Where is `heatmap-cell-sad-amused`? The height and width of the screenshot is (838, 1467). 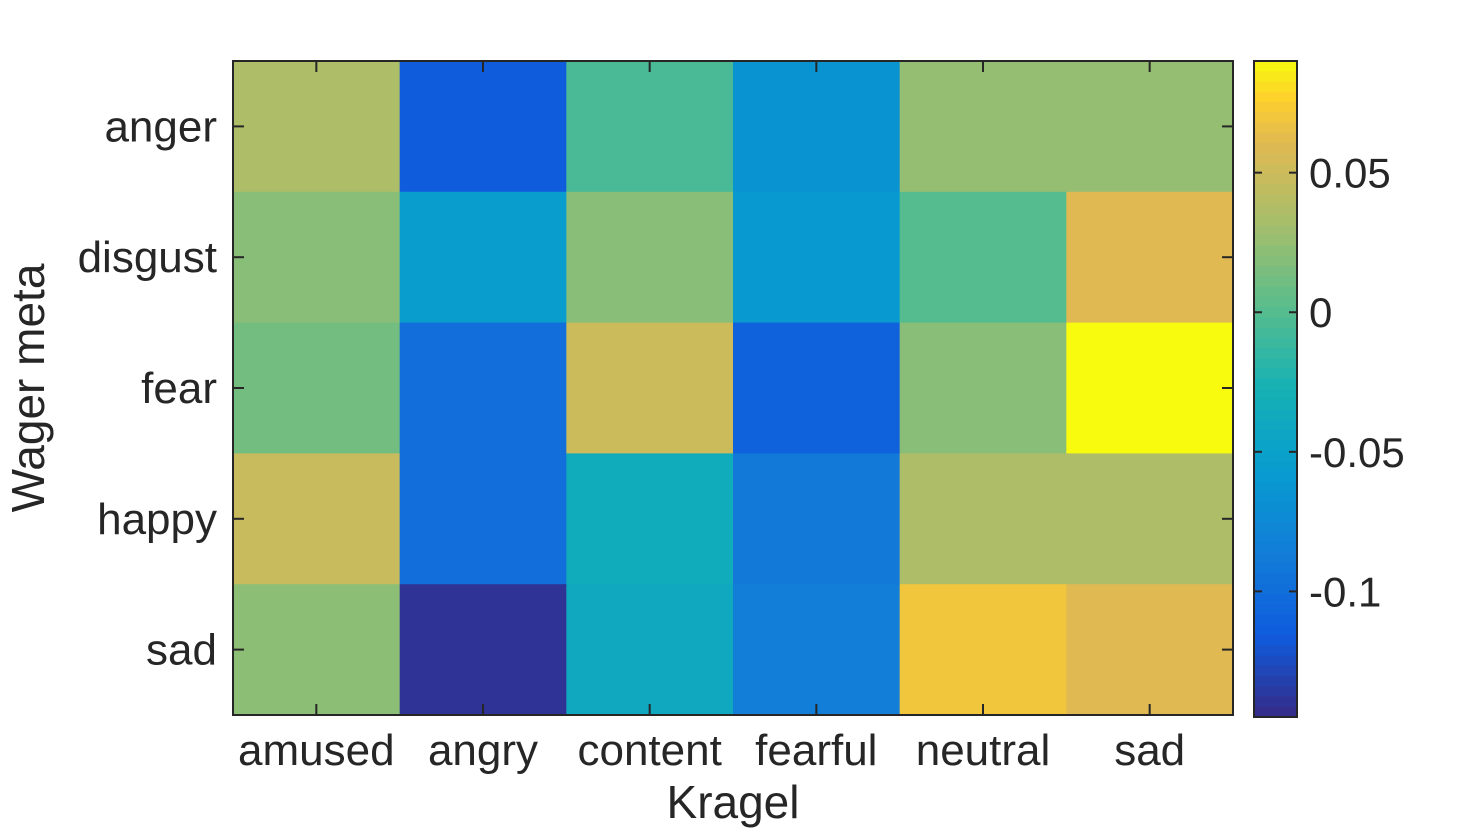 heatmap-cell-sad-amused is located at coordinates (317, 650).